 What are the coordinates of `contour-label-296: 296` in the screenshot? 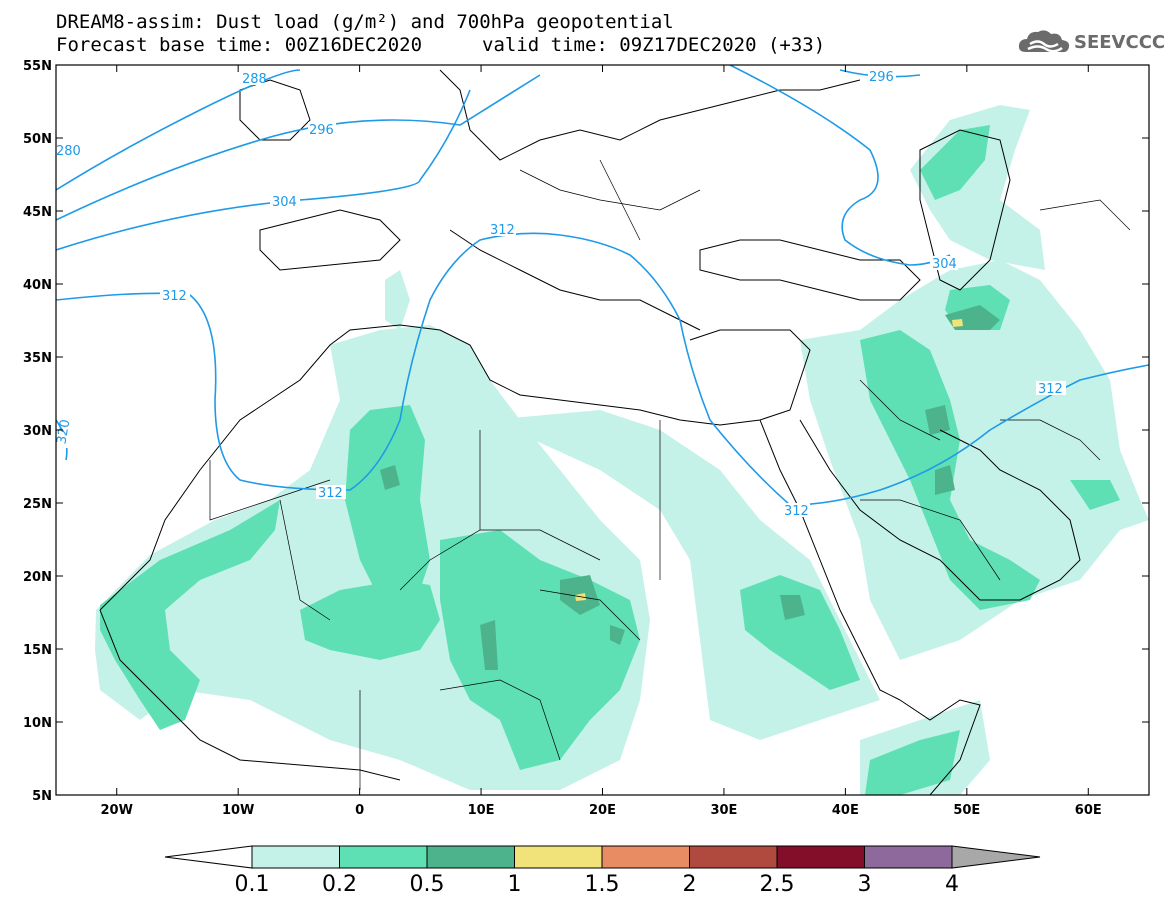 It's located at (321, 130).